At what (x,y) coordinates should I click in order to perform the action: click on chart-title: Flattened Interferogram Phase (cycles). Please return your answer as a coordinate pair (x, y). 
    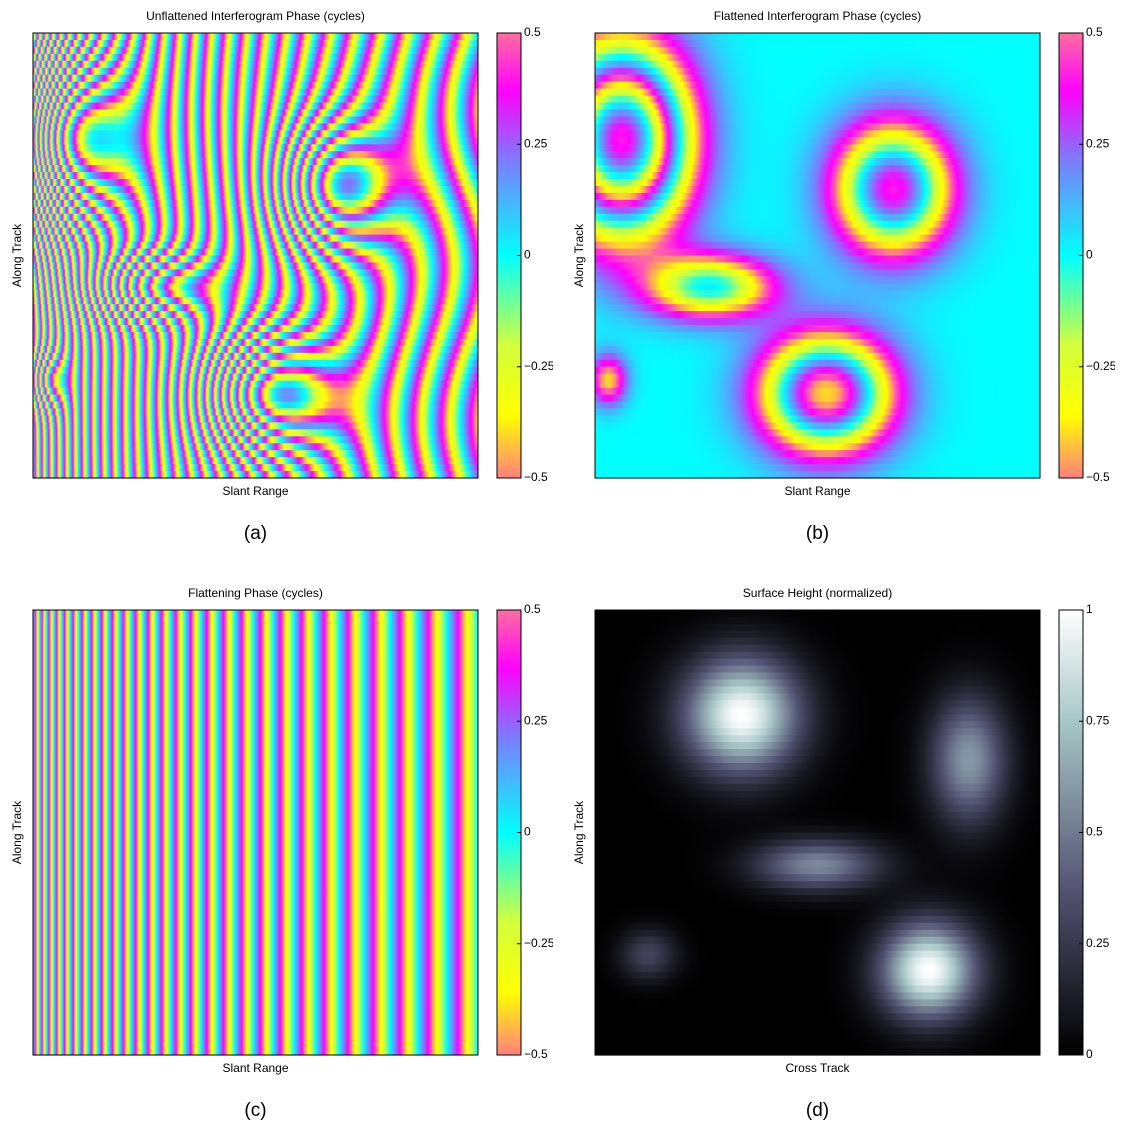
    Looking at the image, I should click on (817, 16).